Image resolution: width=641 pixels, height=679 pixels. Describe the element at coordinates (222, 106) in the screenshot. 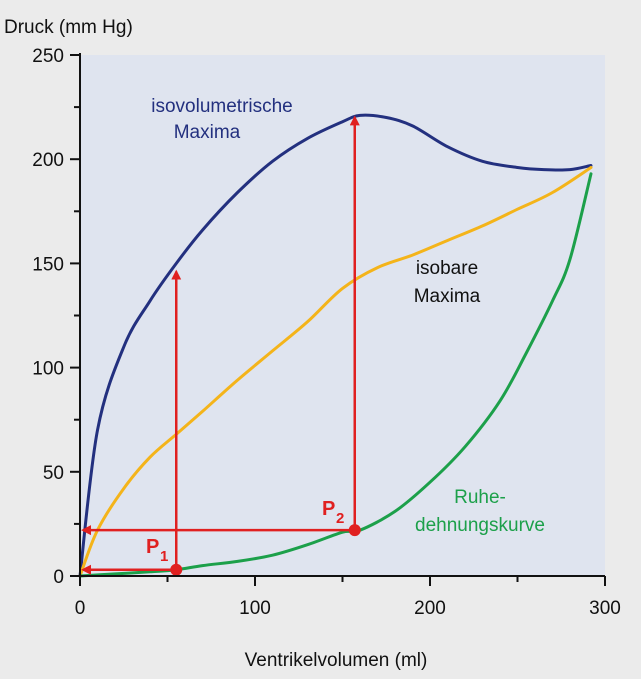

I see `iso-label-line1: isovolumetrische` at that location.